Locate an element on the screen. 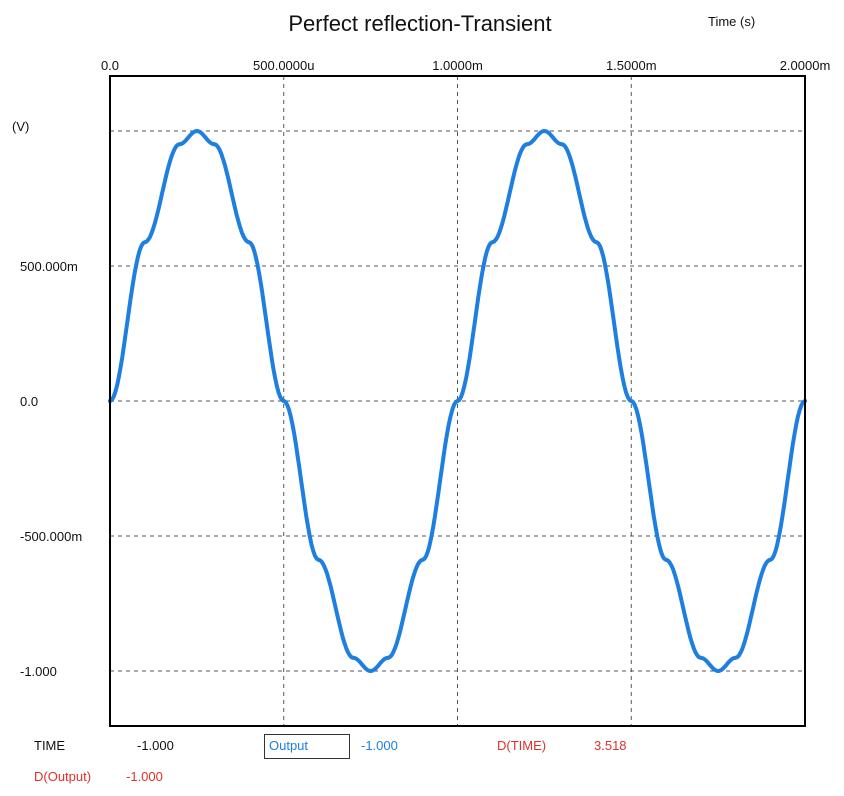  y-tick-label-1: 500.000m is located at coordinates (49, 266).